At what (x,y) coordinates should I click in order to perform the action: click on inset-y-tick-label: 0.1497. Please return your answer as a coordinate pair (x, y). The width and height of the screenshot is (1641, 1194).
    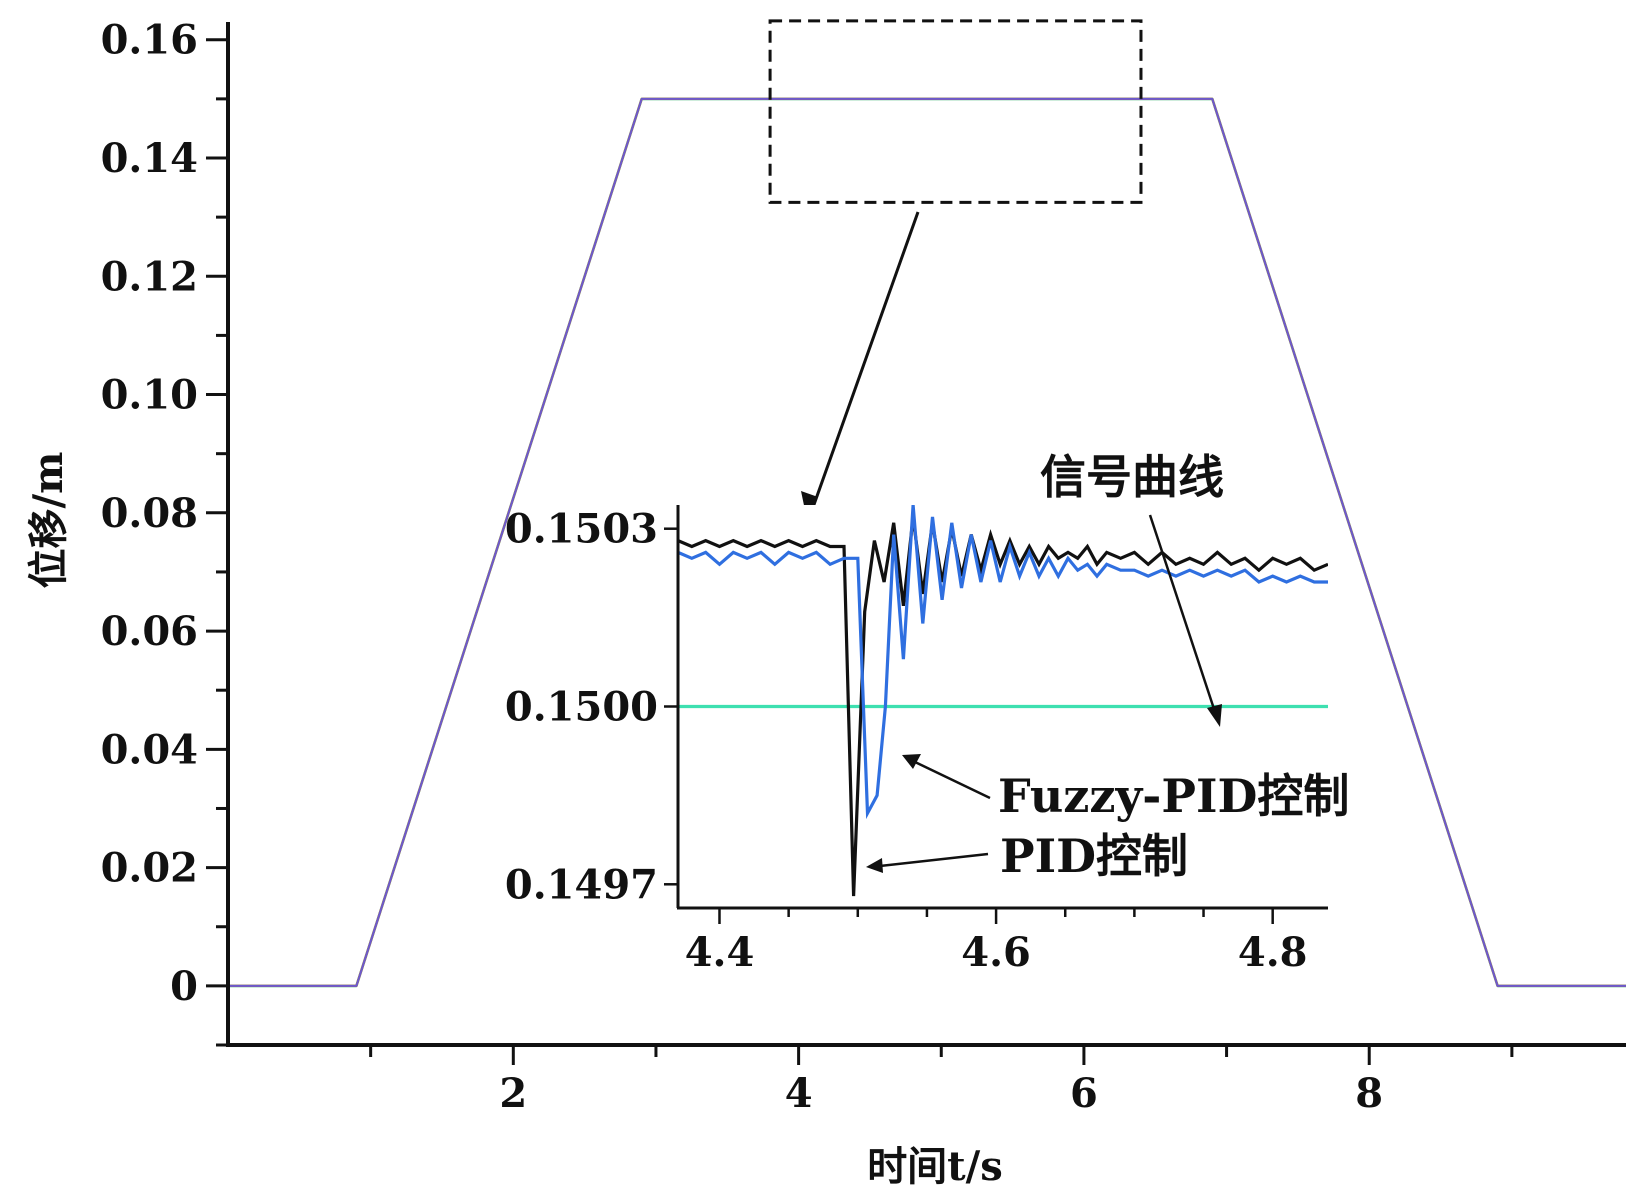
    Looking at the image, I should click on (581, 884).